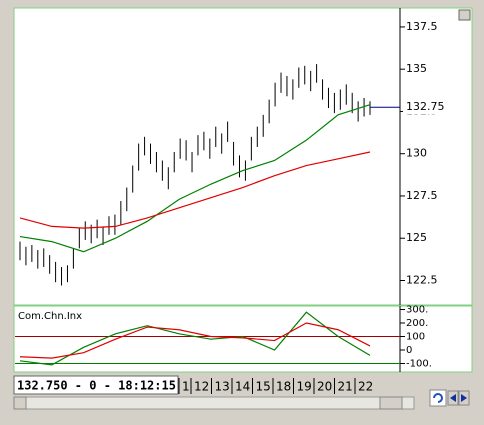 The image size is (484, 425). Describe the element at coordinates (242, 387) in the screenshot. I see `date-label: 14` at that location.